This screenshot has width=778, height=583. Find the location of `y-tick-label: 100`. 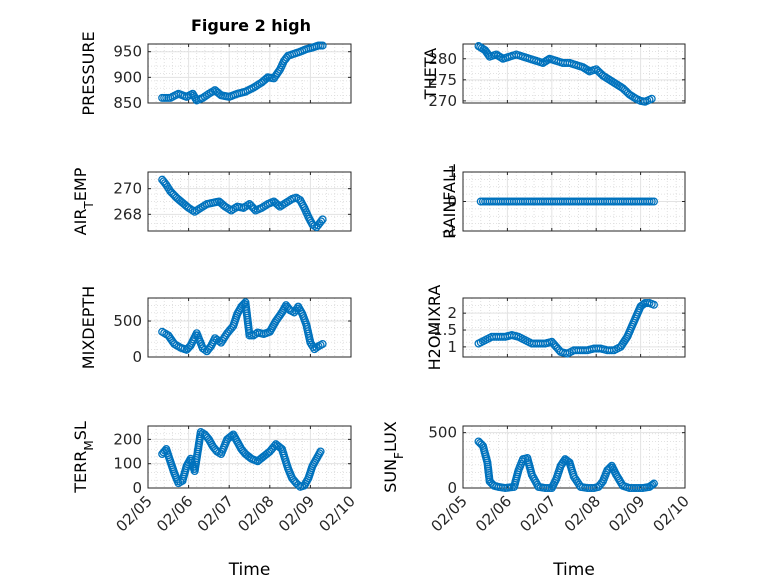

y-tick-label: 100 is located at coordinates (127, 464).